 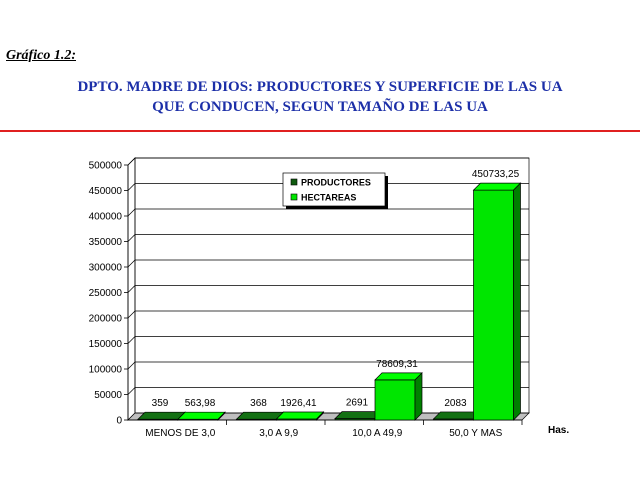 What do you see at coordinates (320, 107) in the screenshot?
I see `chart-title-line-2: QUE CONDUCEN, SEGUN TAMAÑO DE LAS UA` at bounding box center [320, 107].